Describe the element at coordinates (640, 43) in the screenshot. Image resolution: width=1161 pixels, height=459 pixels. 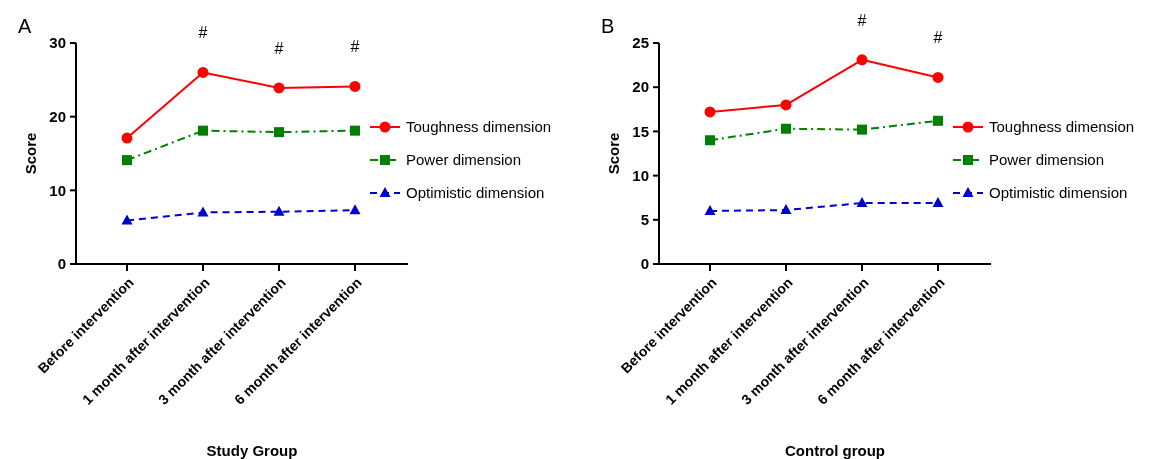
I see `y-tick-label: 25` at that location.